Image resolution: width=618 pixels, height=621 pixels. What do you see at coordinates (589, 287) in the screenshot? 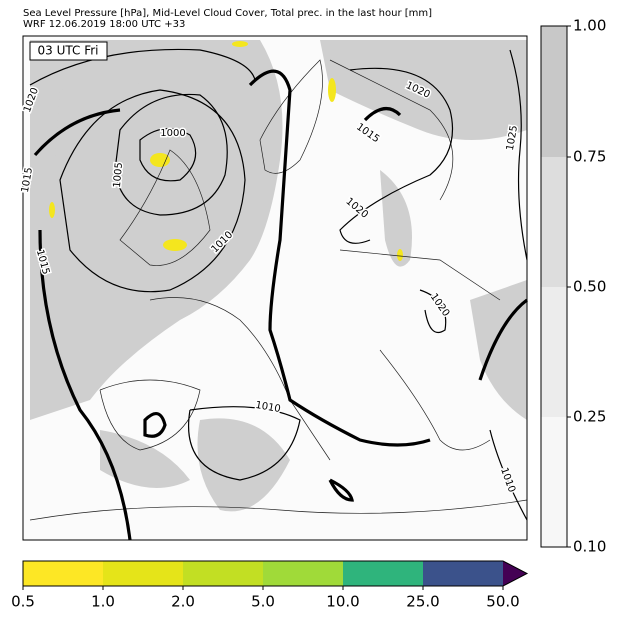
I see `cloud-tick-label: 0.50` at bounding box center [589, 287].